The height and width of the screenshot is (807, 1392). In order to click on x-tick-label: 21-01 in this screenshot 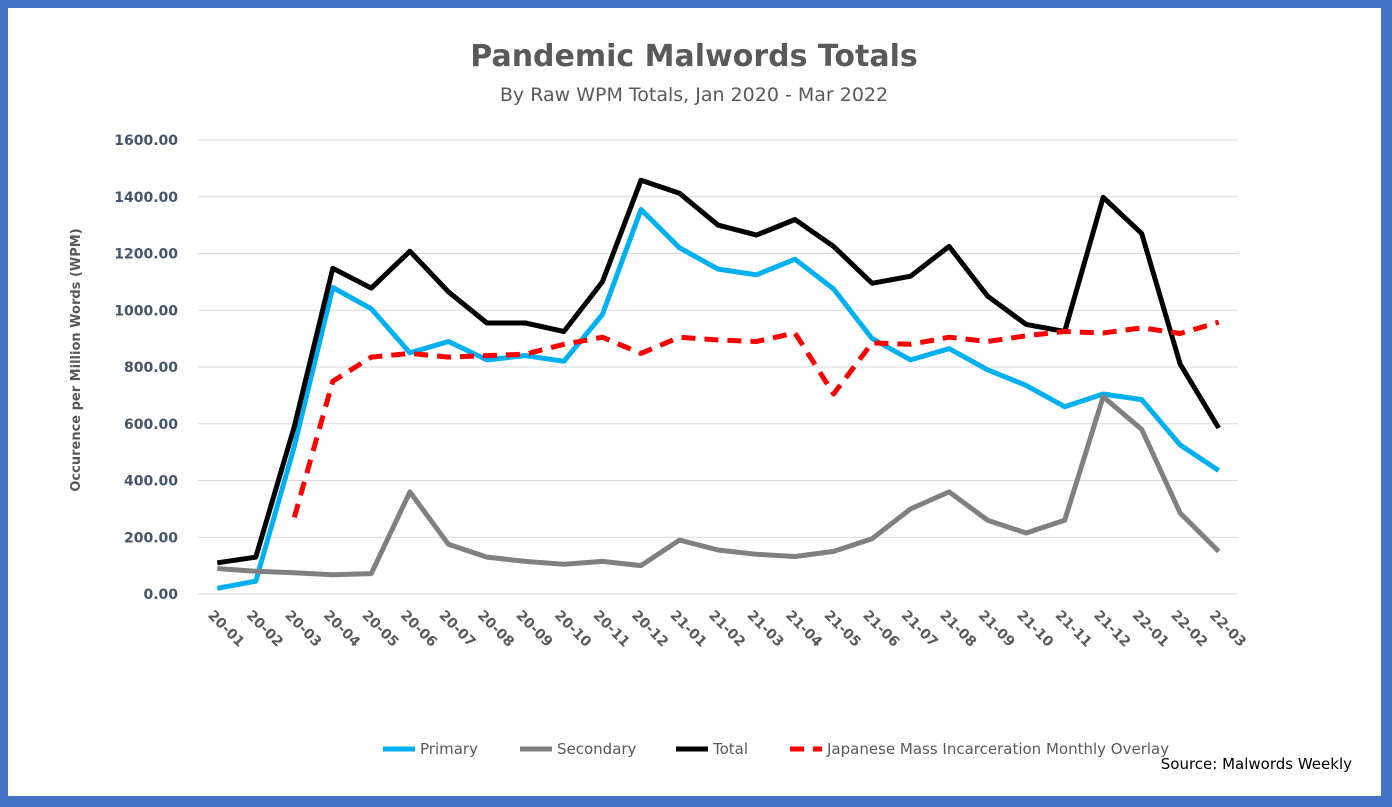, I will do `click(688, 629)`.